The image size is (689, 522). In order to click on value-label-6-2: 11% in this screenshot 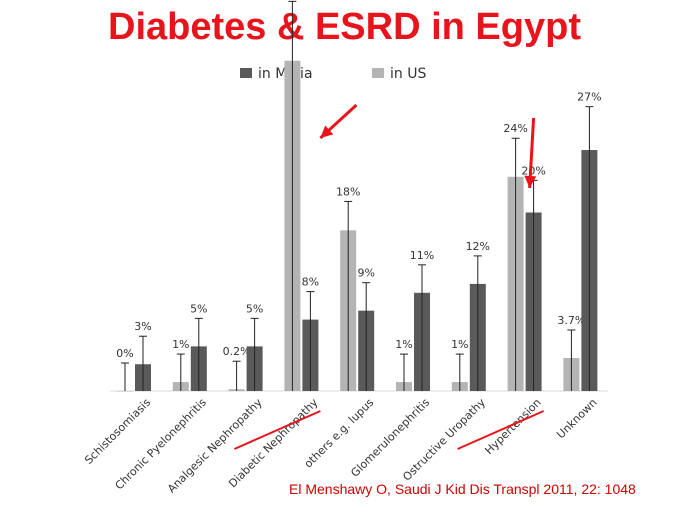, I will do `click(422, 255)`.